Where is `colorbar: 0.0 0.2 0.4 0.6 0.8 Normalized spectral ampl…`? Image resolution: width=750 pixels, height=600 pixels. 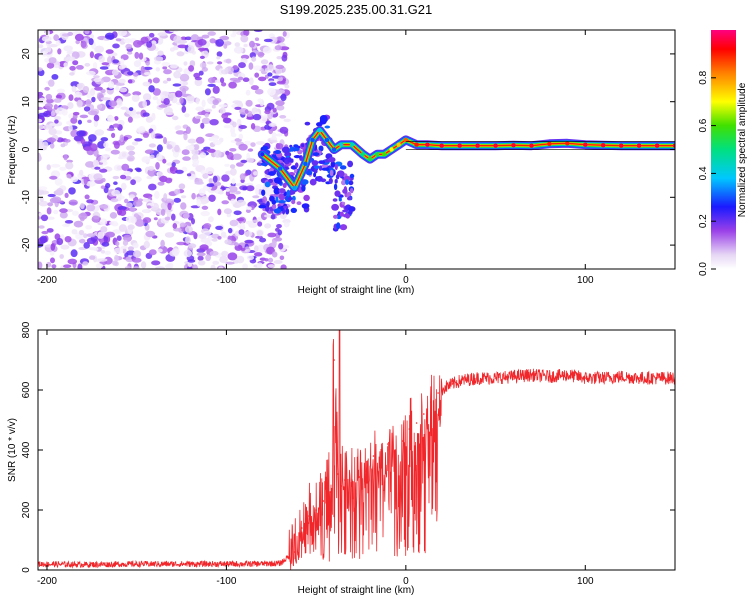 colorbar: 0.0 0.2 0.4 0.6 0.8 Normalized spectral ampl… is located at coordinates (723, 153).